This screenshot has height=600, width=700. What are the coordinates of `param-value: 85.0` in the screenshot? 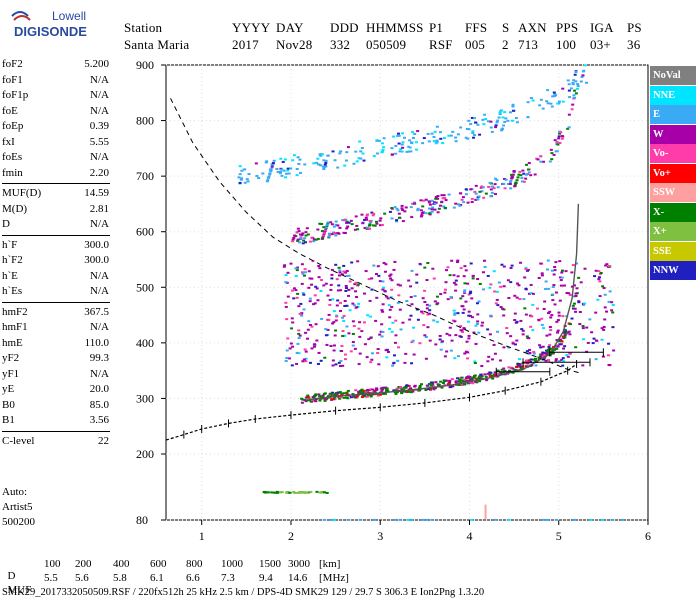 It's located at (99, 404).